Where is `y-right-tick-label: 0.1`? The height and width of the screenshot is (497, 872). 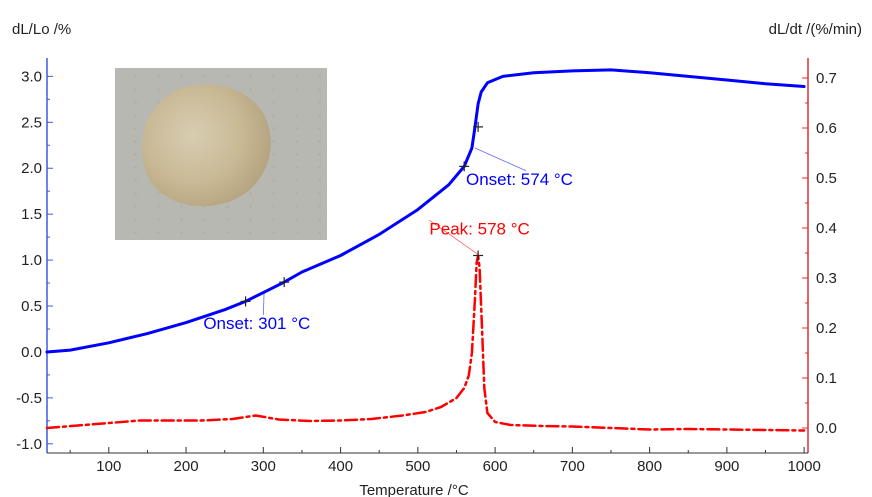 y-right-tick-label: 0.1 is located at coordinates (826, 378).